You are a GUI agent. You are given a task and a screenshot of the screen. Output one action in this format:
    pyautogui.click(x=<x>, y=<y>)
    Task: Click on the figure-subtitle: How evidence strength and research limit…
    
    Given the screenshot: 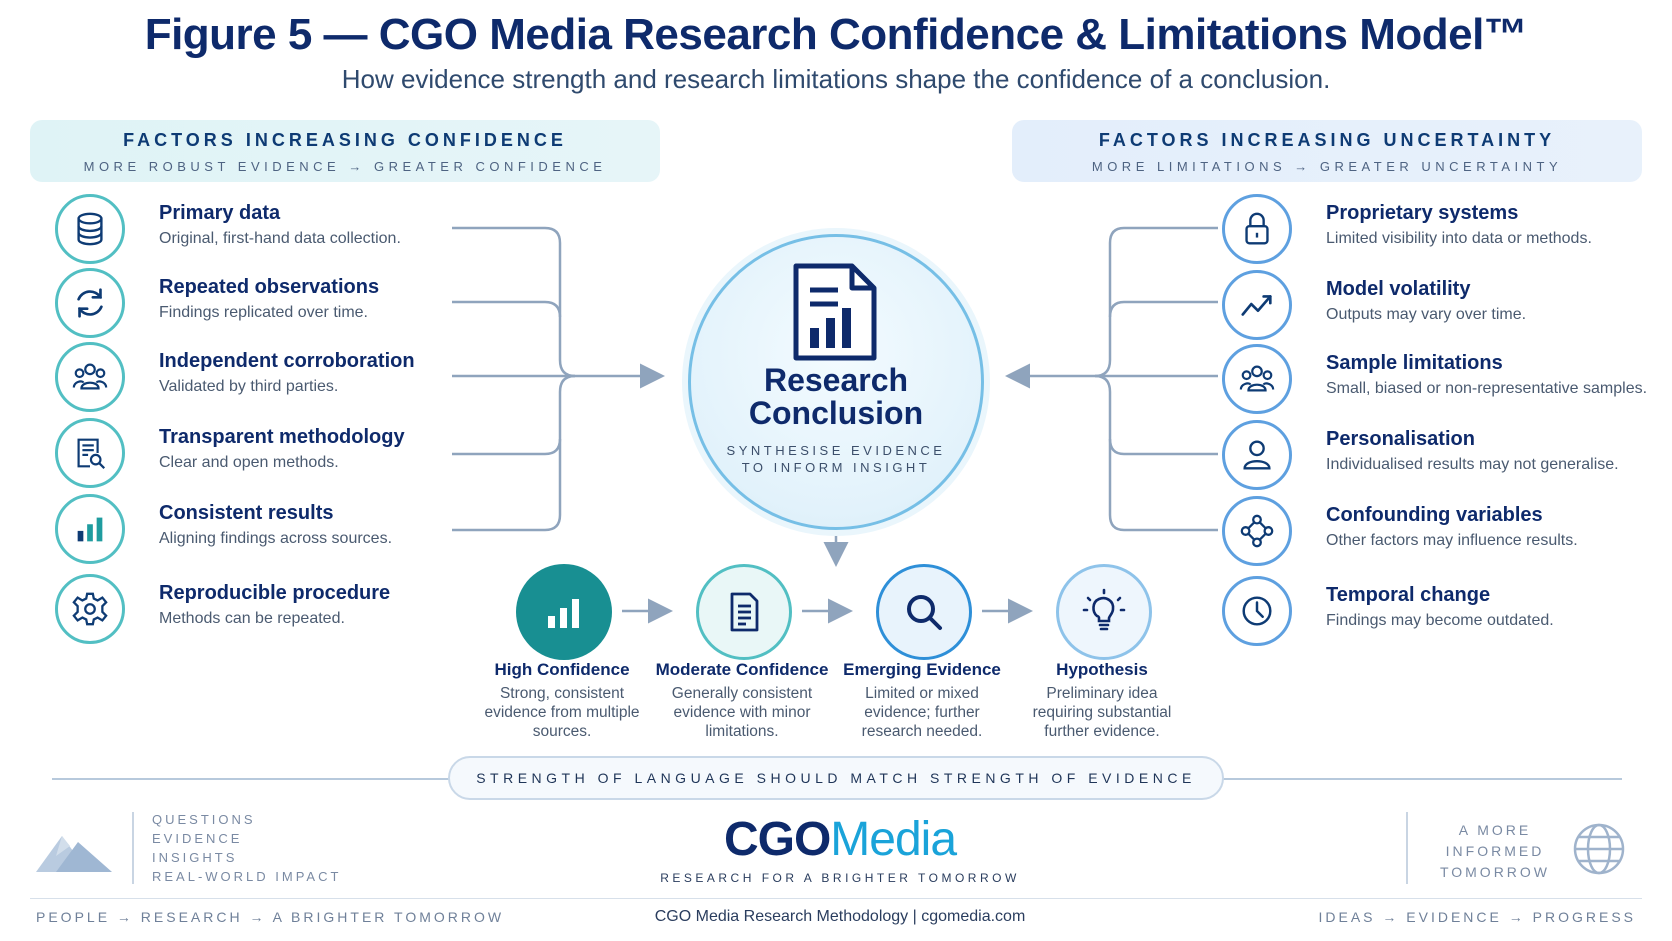 What is the action you would take?
    pyautogui.click(x=836, y=79)
    